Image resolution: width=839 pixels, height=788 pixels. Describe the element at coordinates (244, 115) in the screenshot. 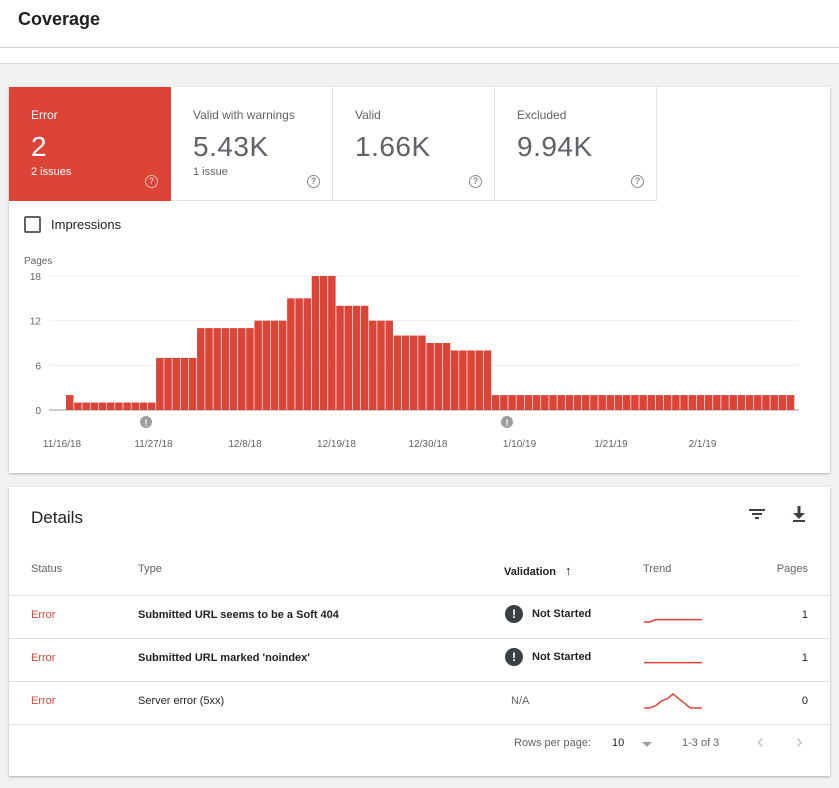

I see `tile-label: Valid with warnings` at that location.